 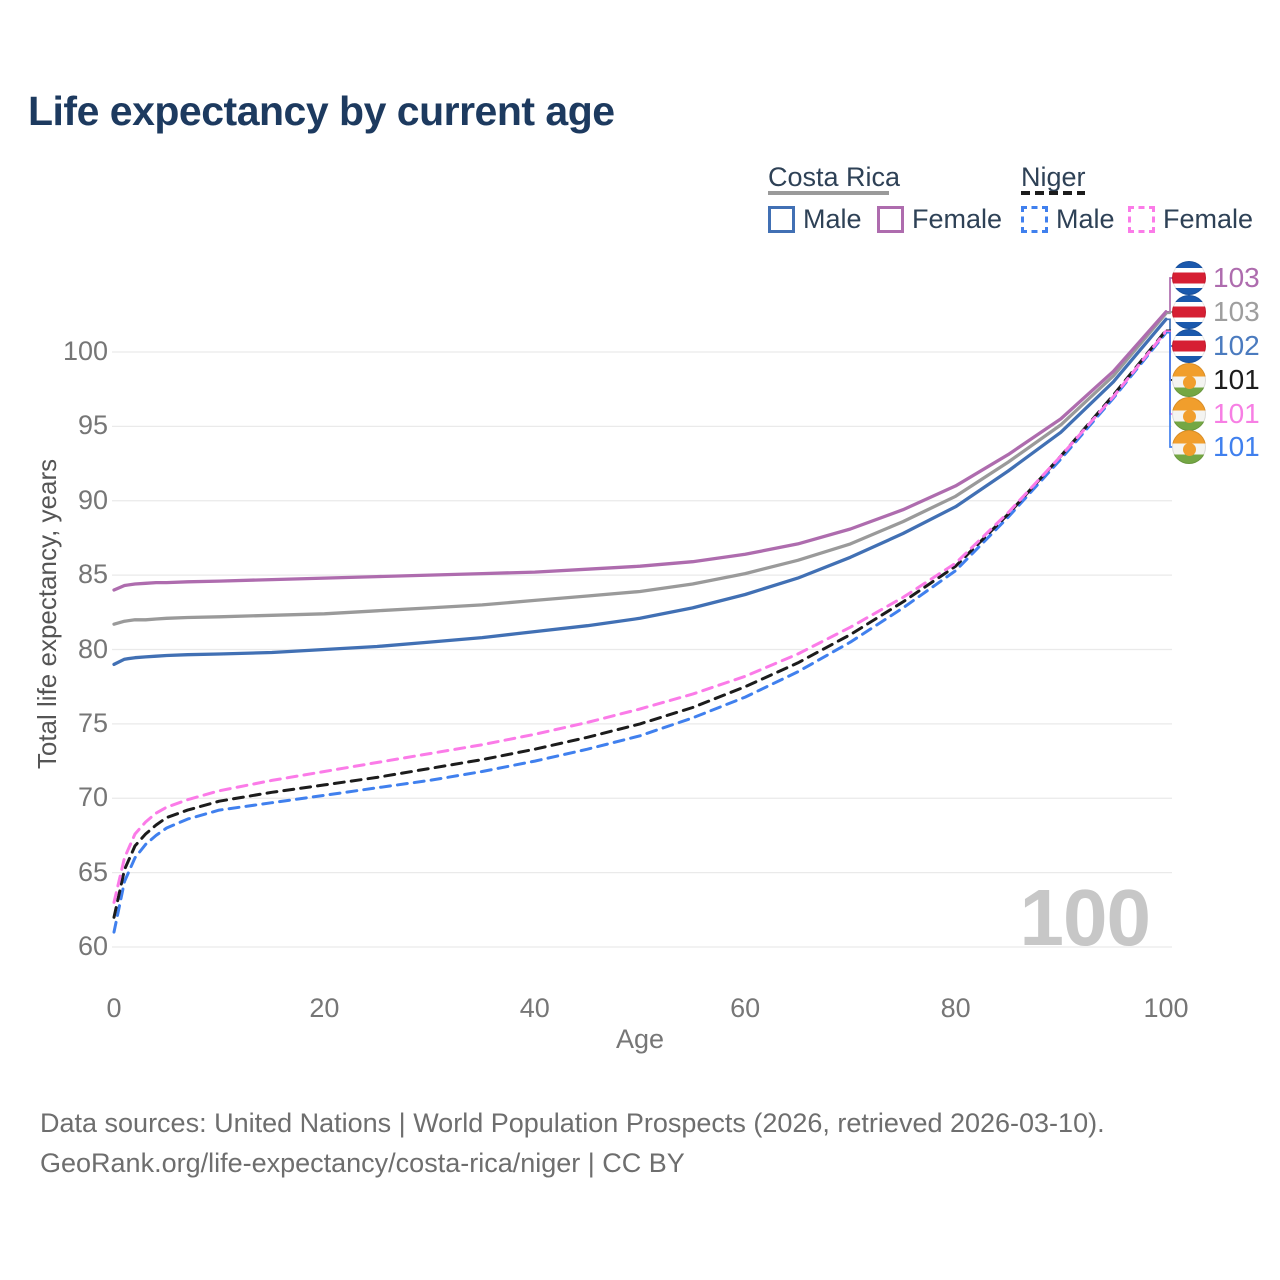 I want to click on end-label-value: 102, so click(x=1236, y=345).